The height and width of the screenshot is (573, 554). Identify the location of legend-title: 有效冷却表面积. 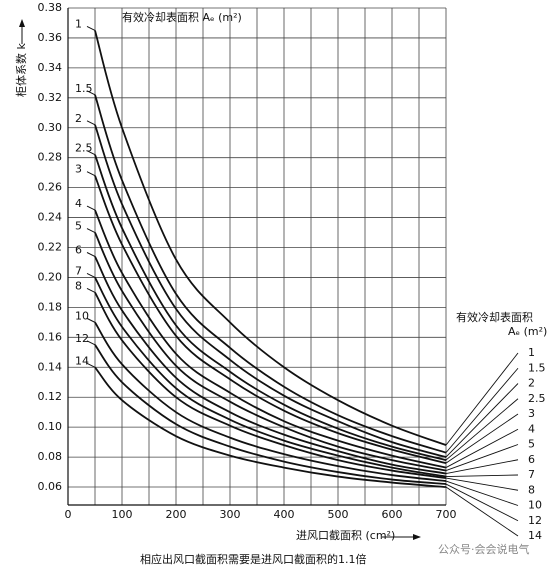
(494, 317).